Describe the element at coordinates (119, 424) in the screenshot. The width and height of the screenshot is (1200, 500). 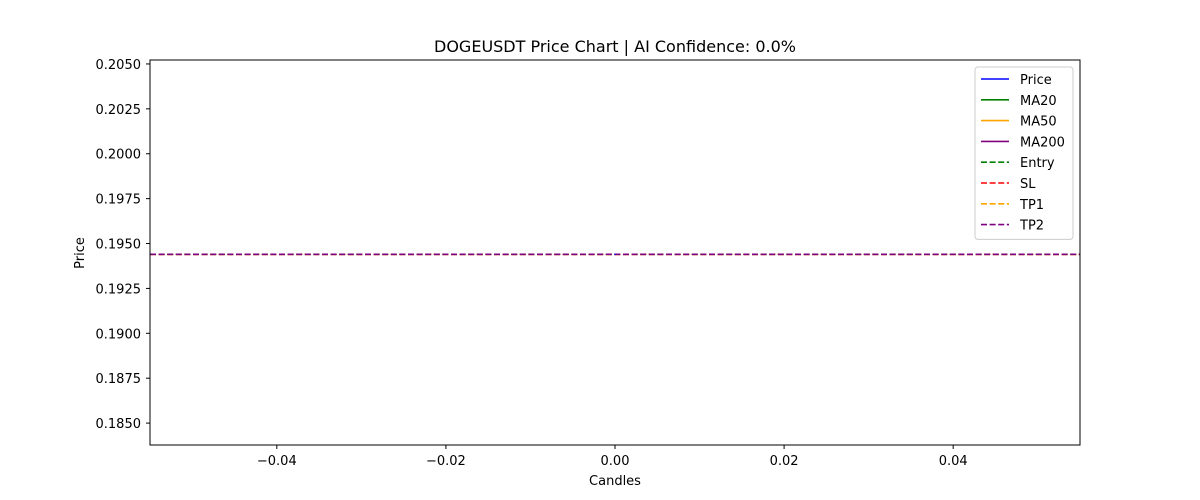
I see `y-tick-label: 0.1850` at that location.